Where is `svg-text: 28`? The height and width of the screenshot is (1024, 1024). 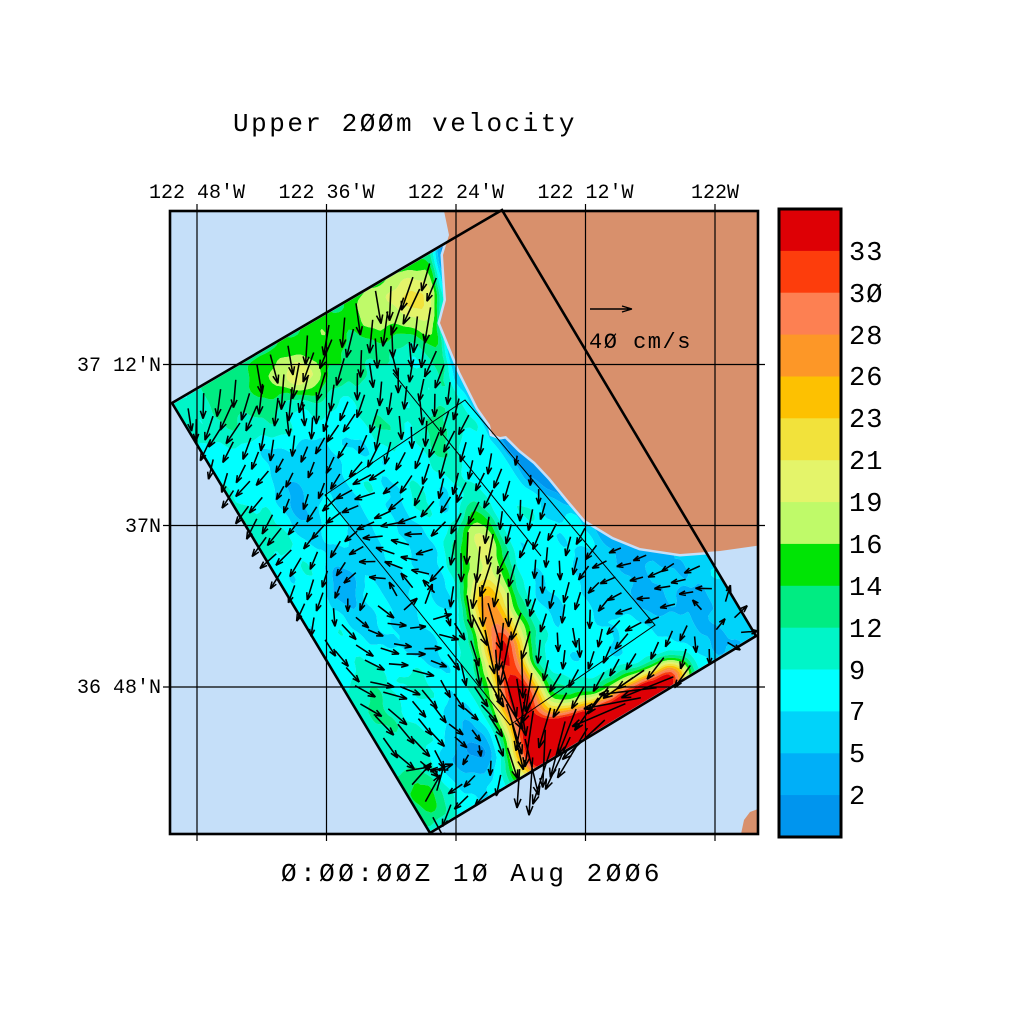 svg-text: 28 is located at coordinates (866, 338).